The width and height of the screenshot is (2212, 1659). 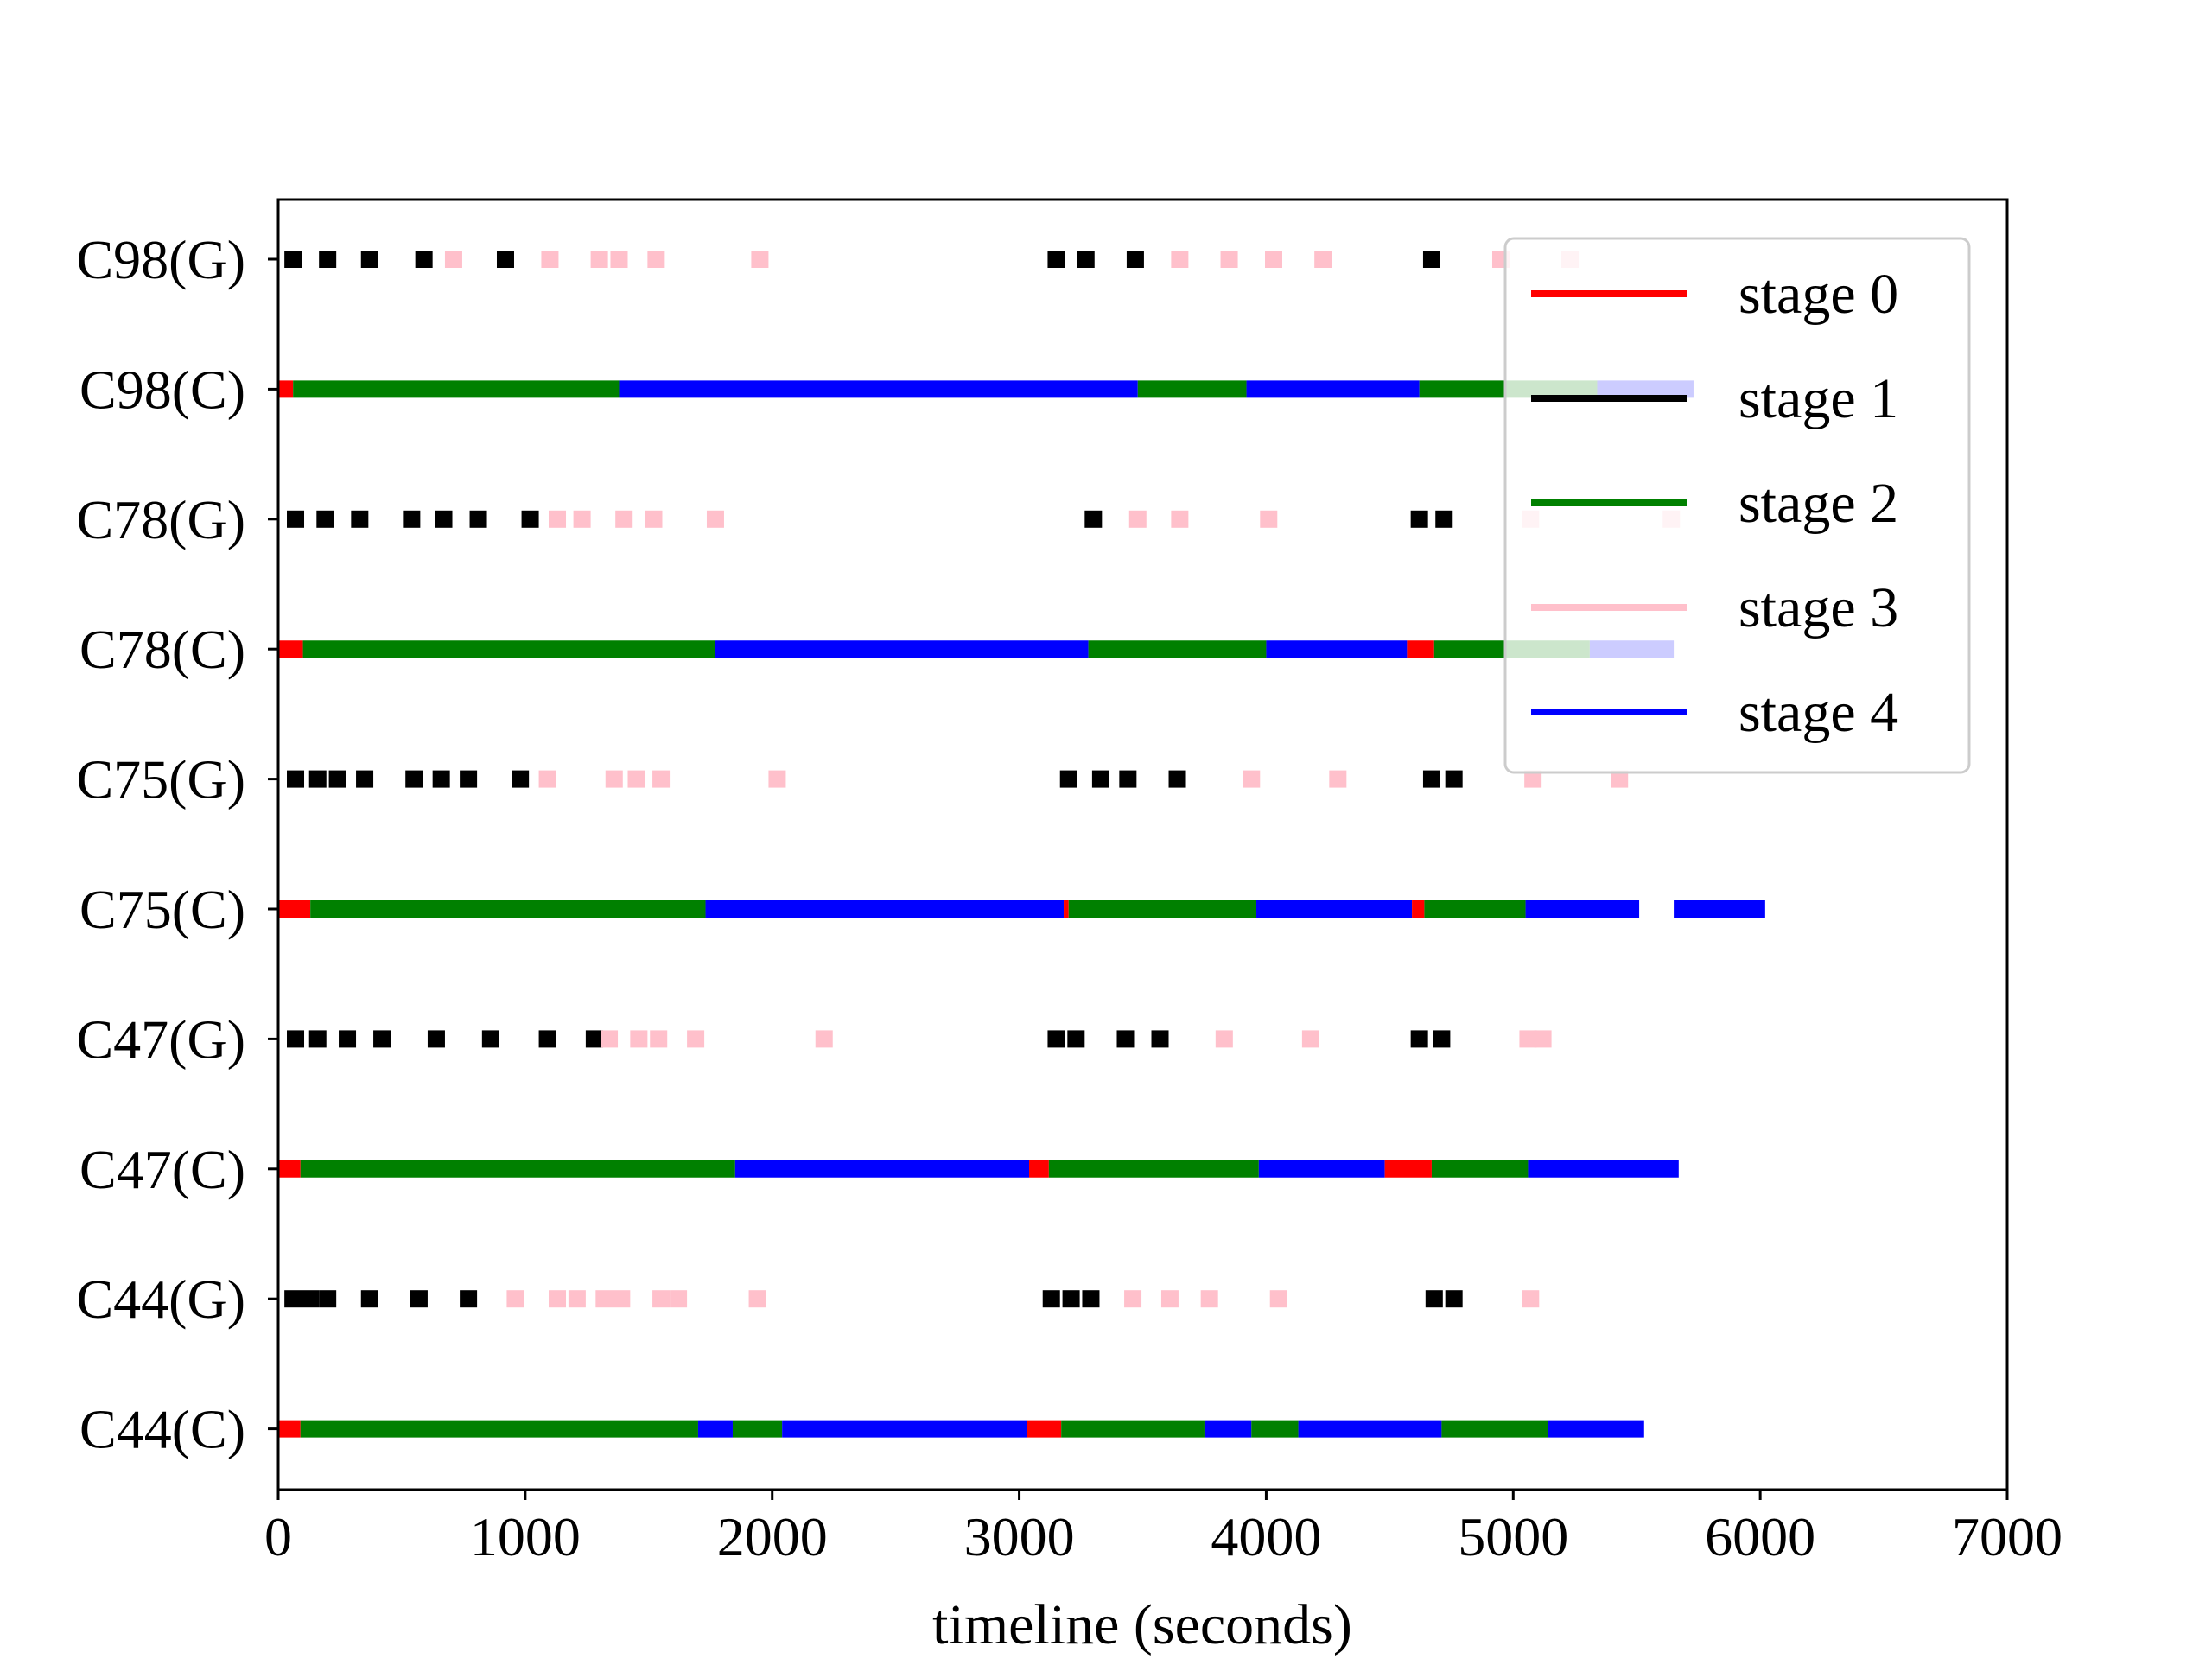 What do you see at coordinates (311, 1299) in the screenshot?
I see `event-C44(G)-1` at bounding box center [311, 1299].